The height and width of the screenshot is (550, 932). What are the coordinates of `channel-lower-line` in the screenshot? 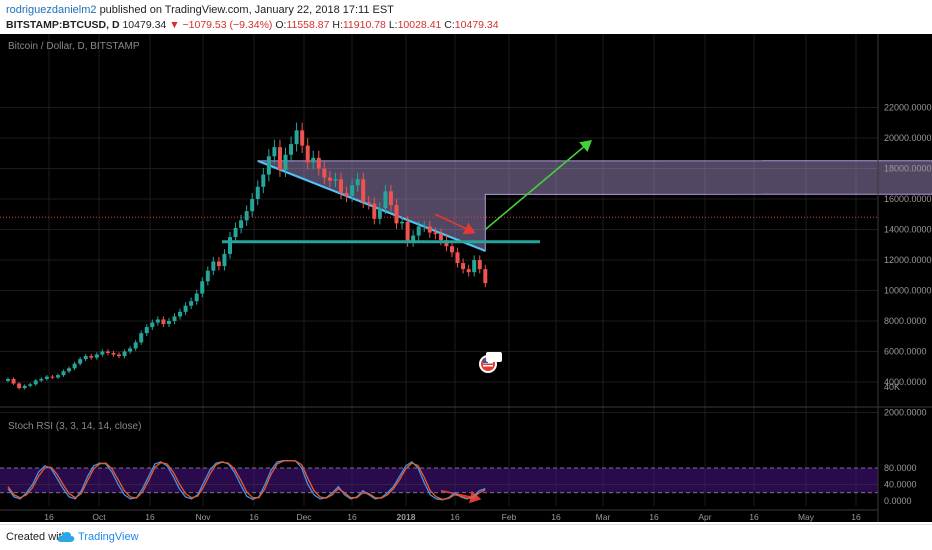 It's located at (371, 205).